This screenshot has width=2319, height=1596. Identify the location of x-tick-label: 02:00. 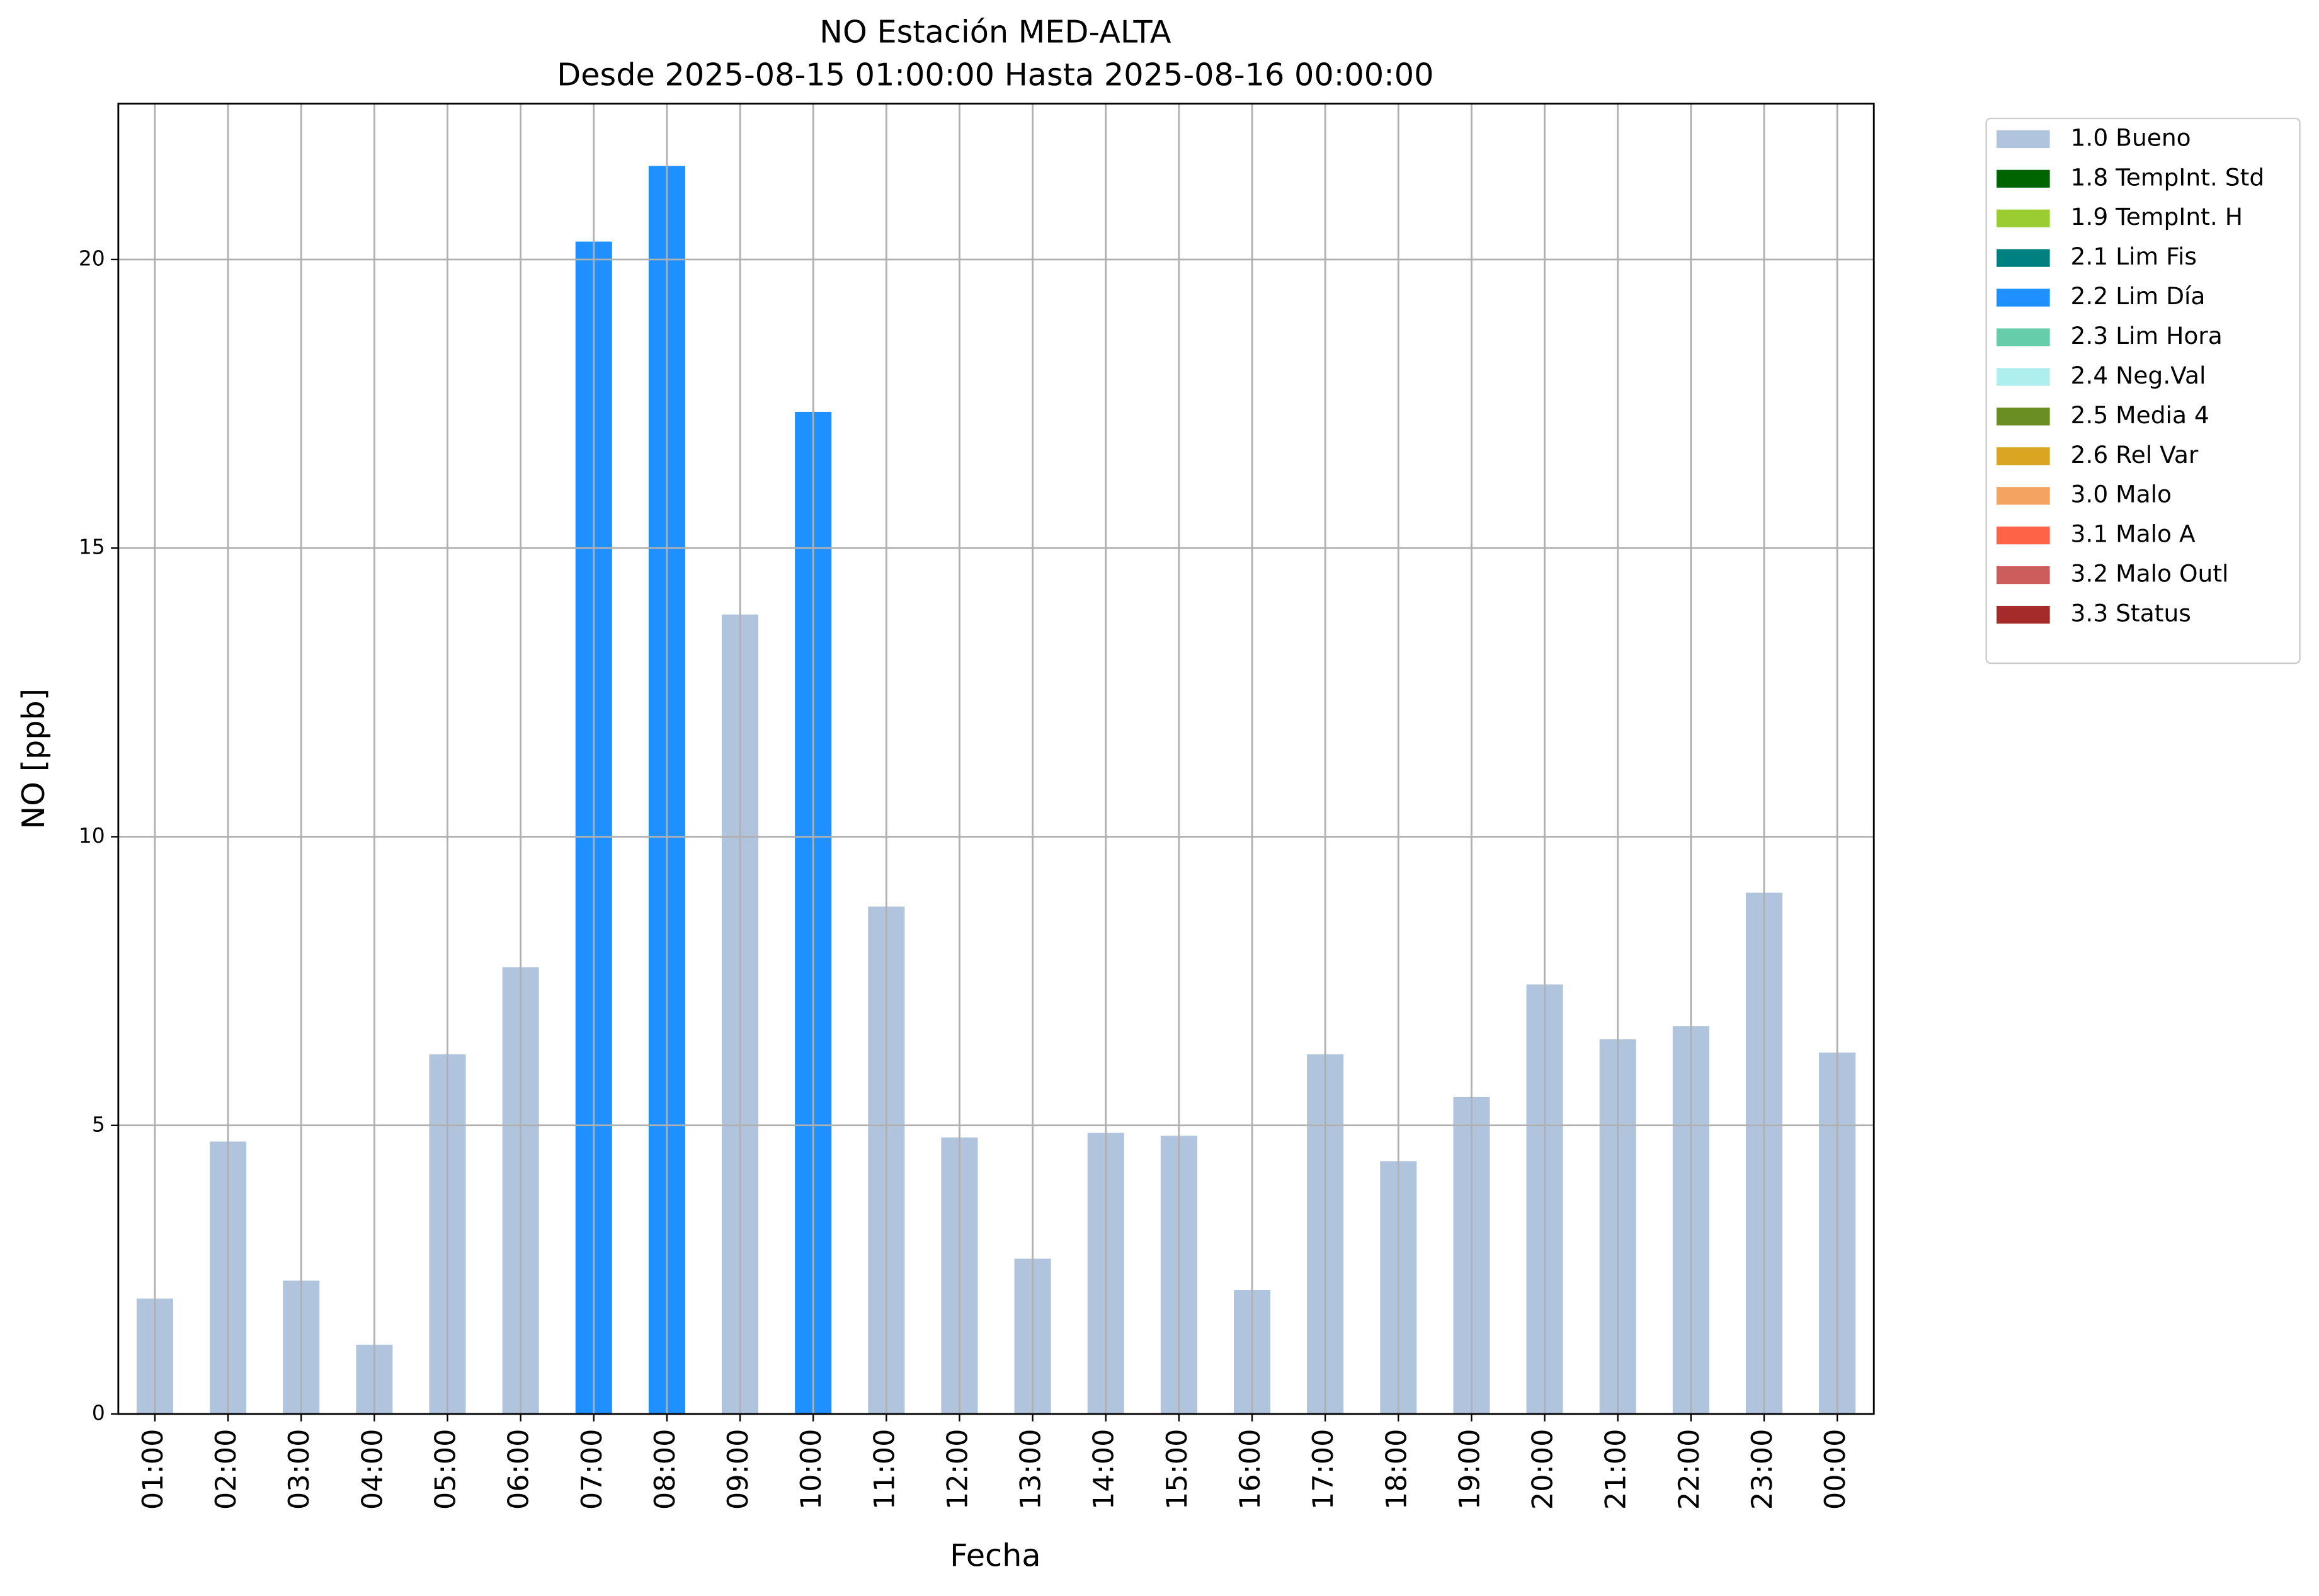
(226, 1469).